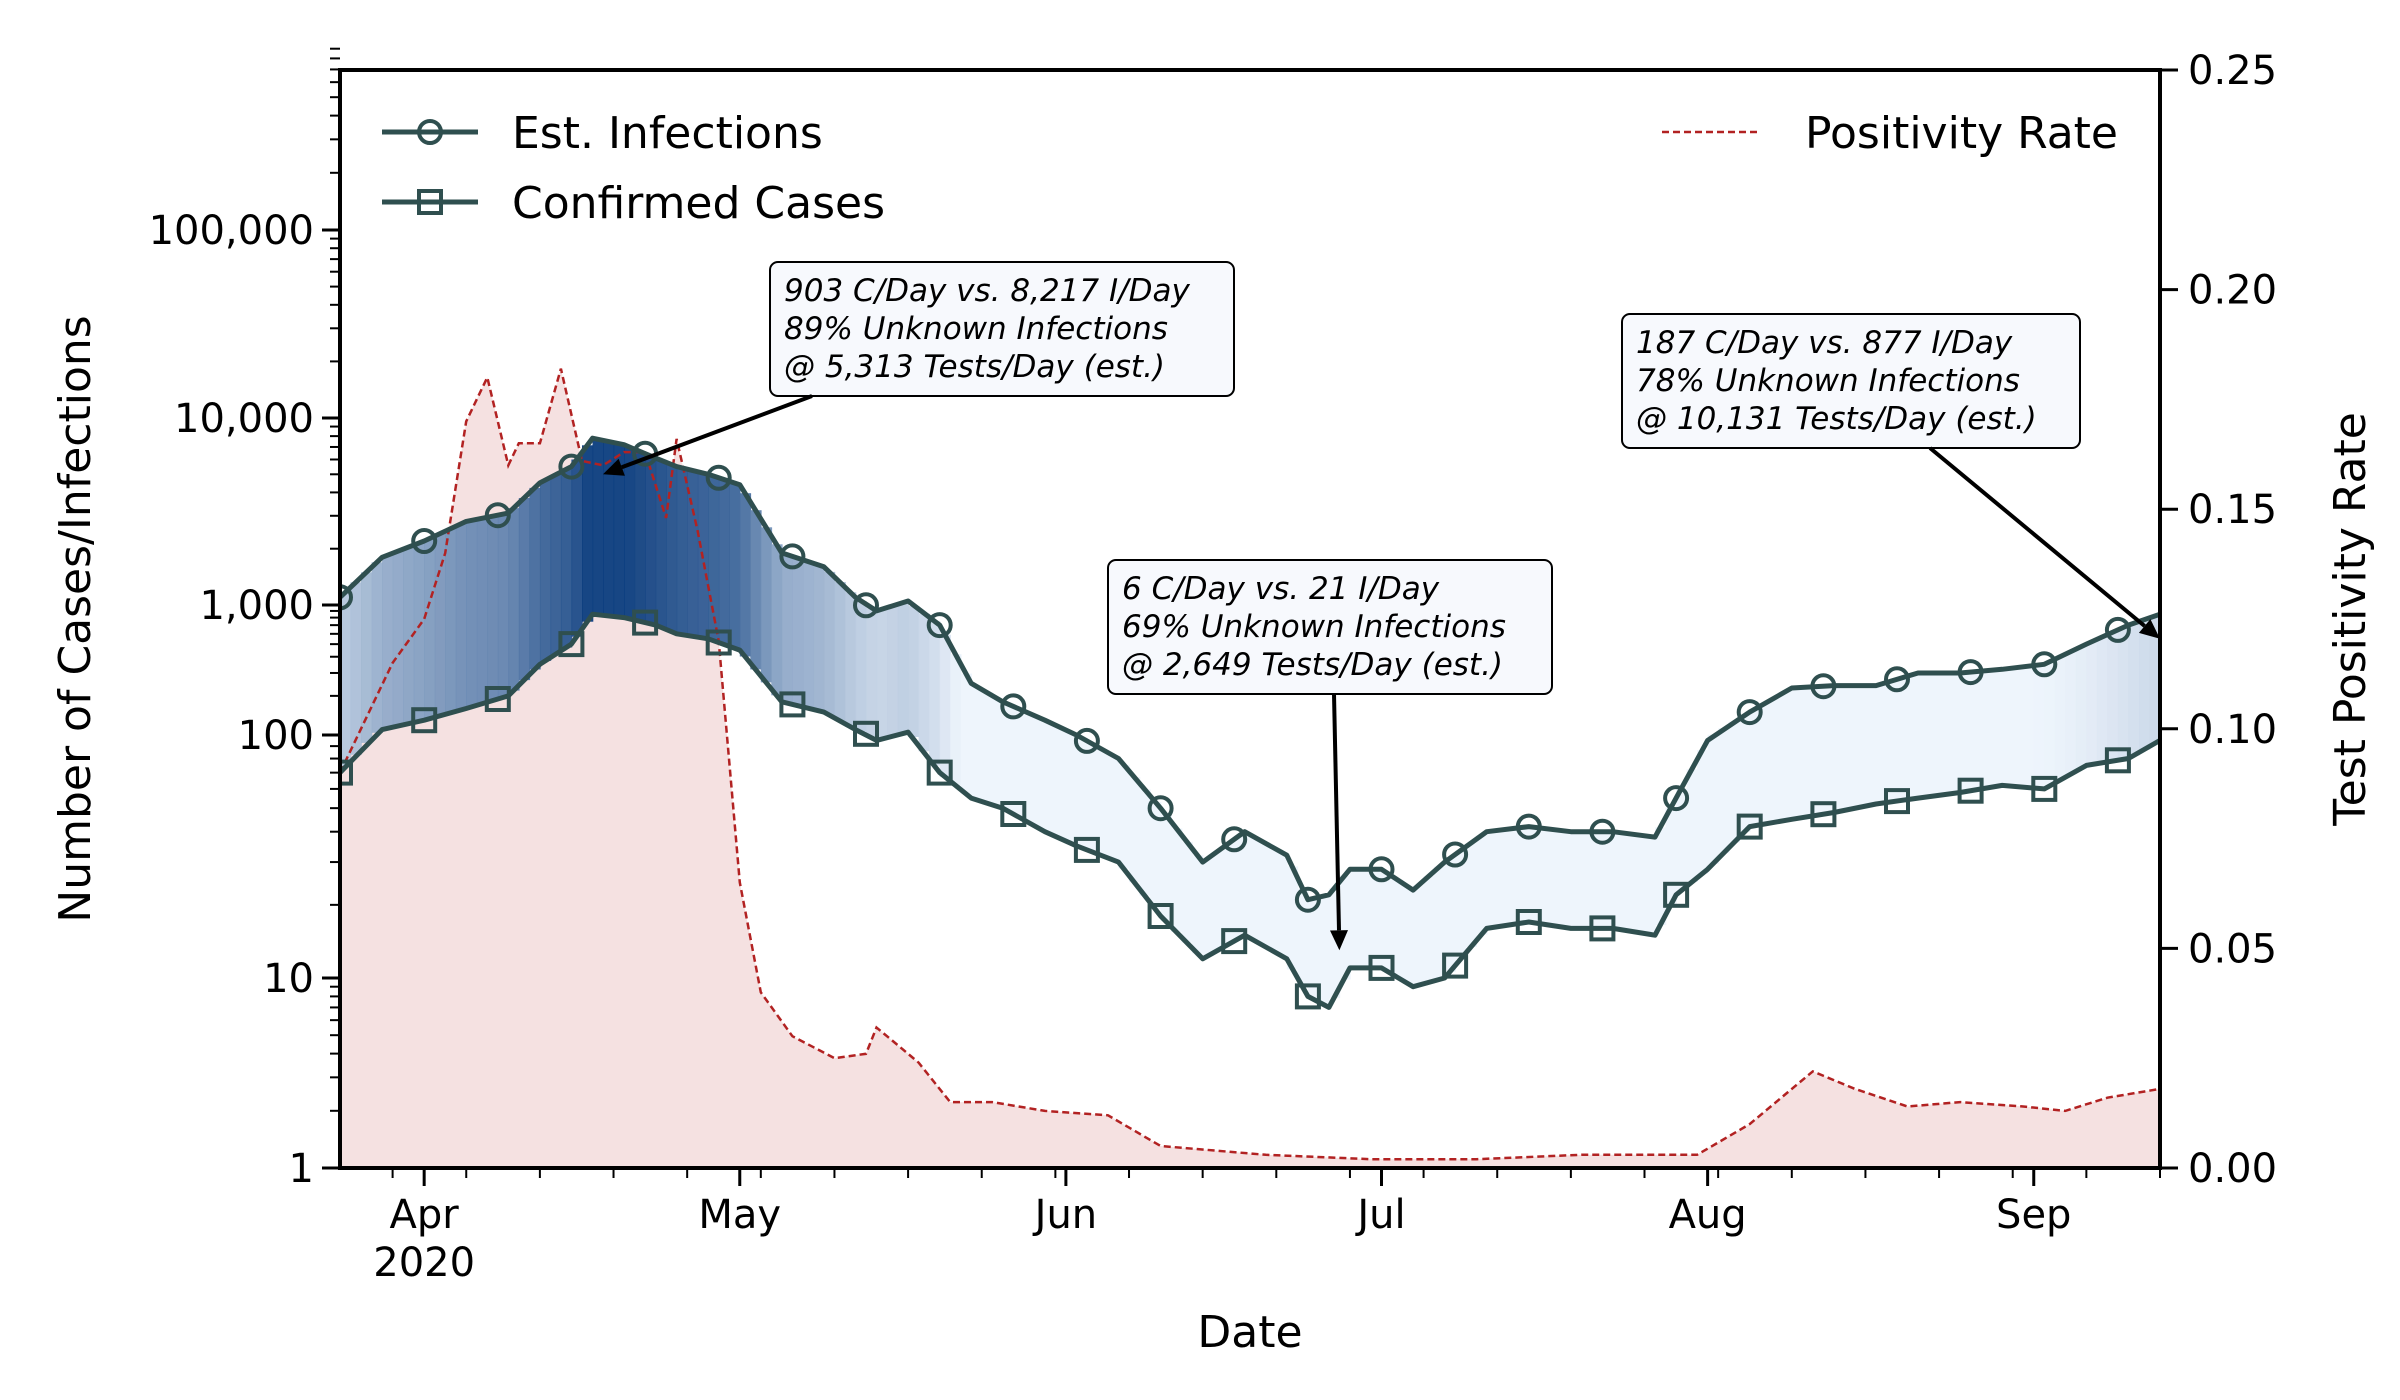 Image resolution: width=2400 pixels, height=1400 pixels. What do you see at coordinates (1708, 1215) in the screenshot?
I see `x-tick-label: Aug` at bounding box center [1708, 1215].